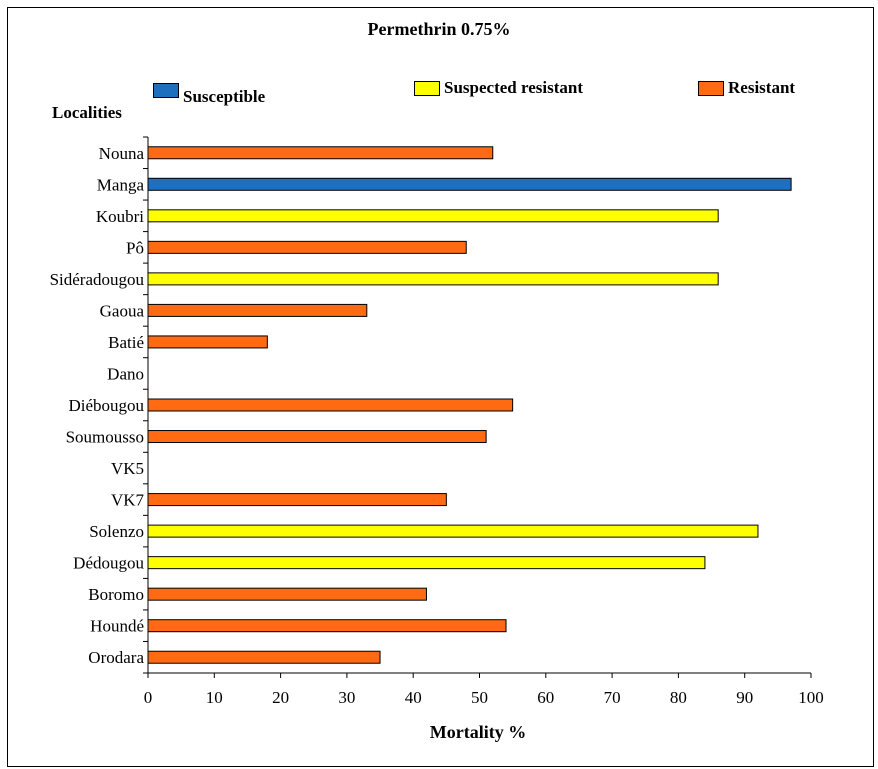 The height and width of the screenshot is (769, 878). Describe the element at coordinates (762, 87) in the screenshot. I see `legend-label-resistant: Resistant` at that location.